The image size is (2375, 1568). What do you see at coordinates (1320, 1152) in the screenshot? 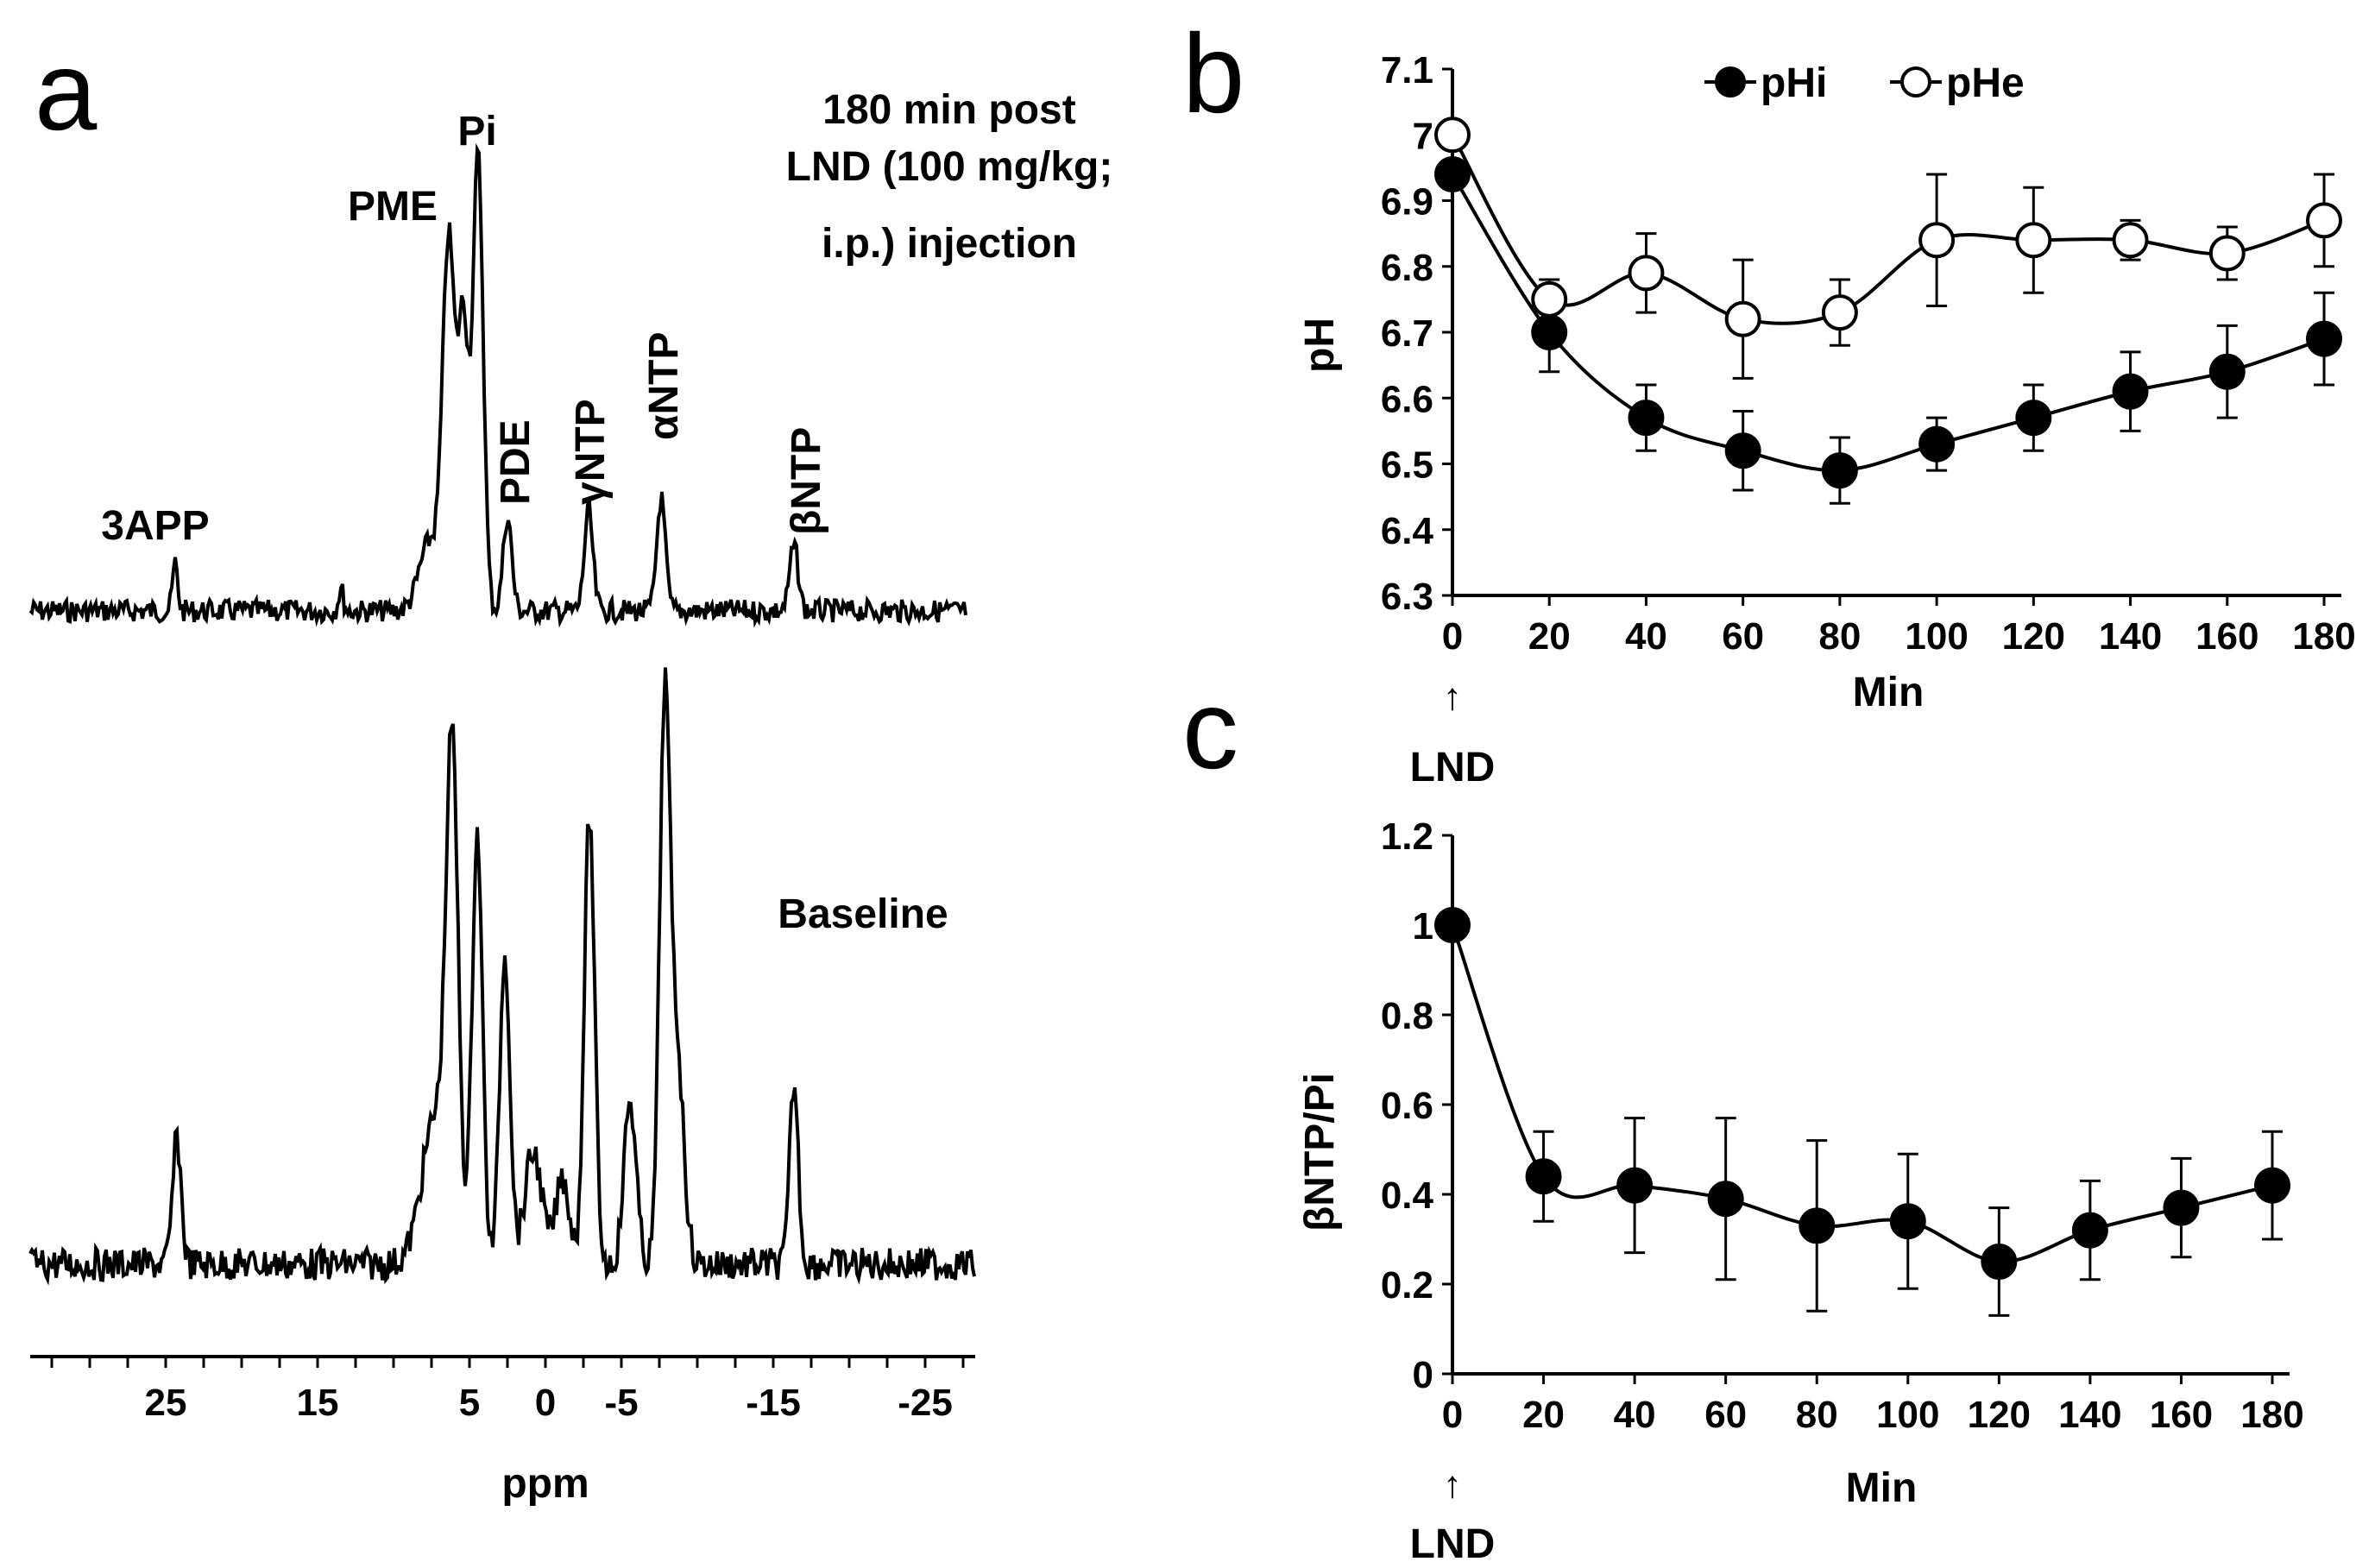
I see `y-axis-title: βNTP/Pi` at bounding box center [1320, 1152].